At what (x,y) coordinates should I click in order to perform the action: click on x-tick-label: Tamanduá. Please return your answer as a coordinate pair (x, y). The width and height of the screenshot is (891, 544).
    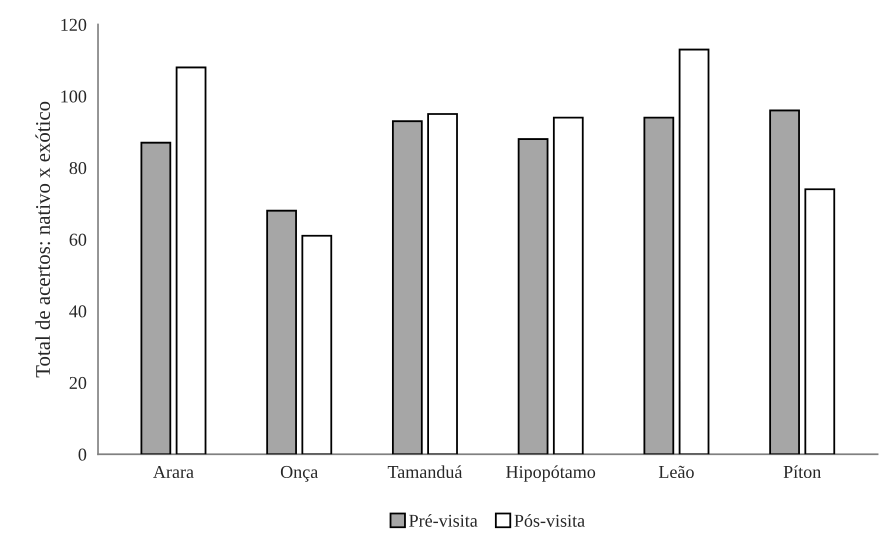
    Looking at the image, I should click on (425, 471).